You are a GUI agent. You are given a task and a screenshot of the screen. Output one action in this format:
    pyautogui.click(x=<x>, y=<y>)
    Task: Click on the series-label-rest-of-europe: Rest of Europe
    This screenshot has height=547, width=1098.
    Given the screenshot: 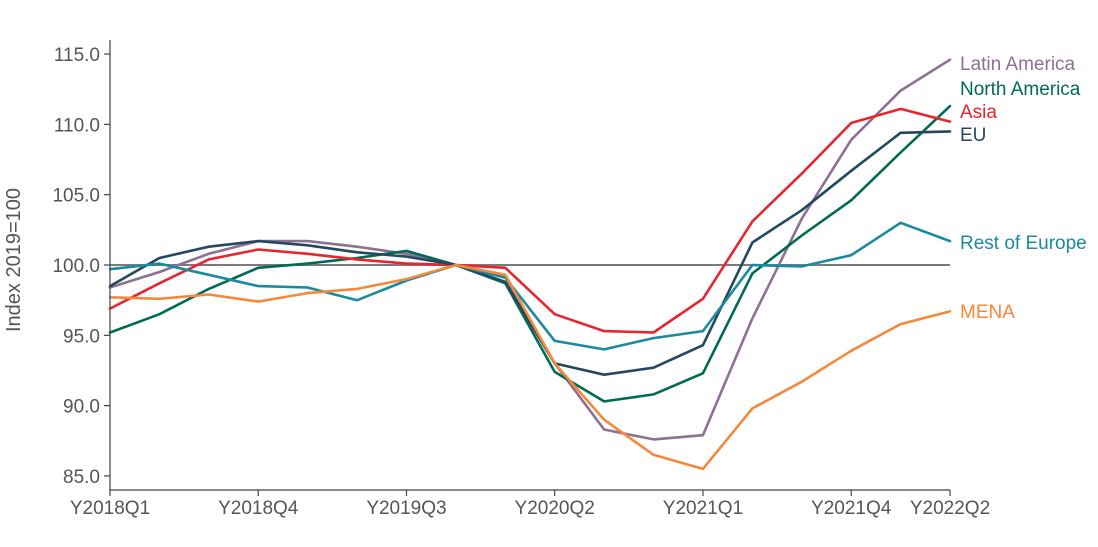 What is the action you would take?
    pyautogui.click(x=1023, y=243)
    